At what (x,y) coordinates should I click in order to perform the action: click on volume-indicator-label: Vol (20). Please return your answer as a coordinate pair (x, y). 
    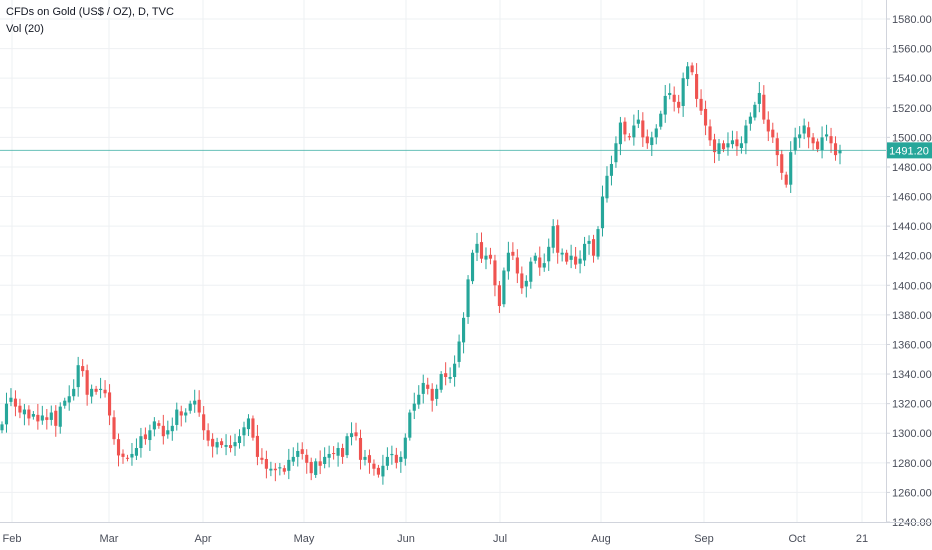
    Looking at the image, I should click on (25, 29).